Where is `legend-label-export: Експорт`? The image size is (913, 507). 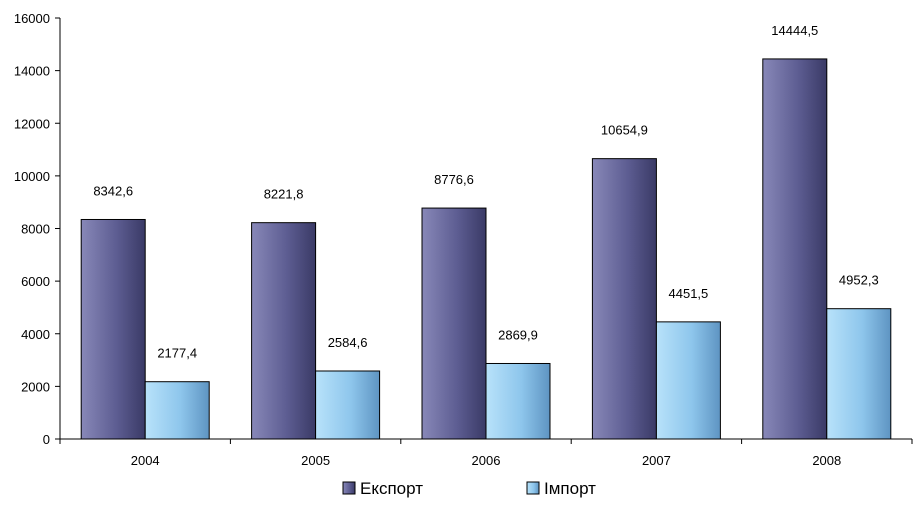
legend-label-export: Експорт is located at coordinates (391, 488).